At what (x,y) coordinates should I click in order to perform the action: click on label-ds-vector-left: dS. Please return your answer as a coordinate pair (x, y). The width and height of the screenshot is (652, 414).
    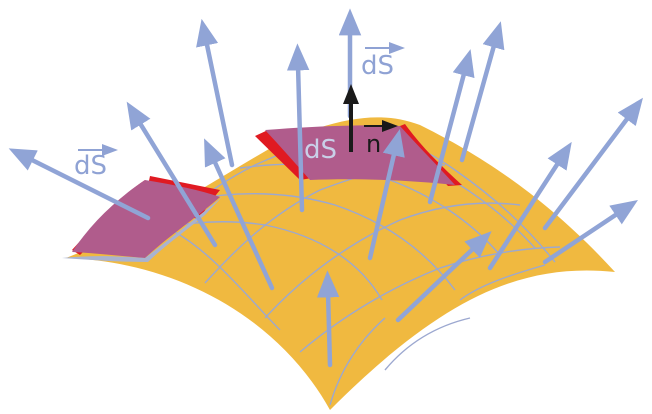
    Looking at the image, I should click on (96, 162).